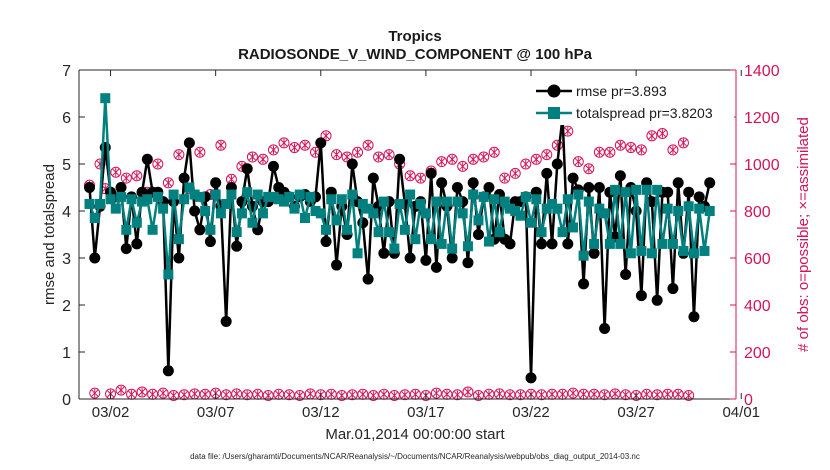  What do you see at coordinates (757, 212) in the screenshot?
I see `y-right-tick-label: 800` at bounding box center [757, 212].